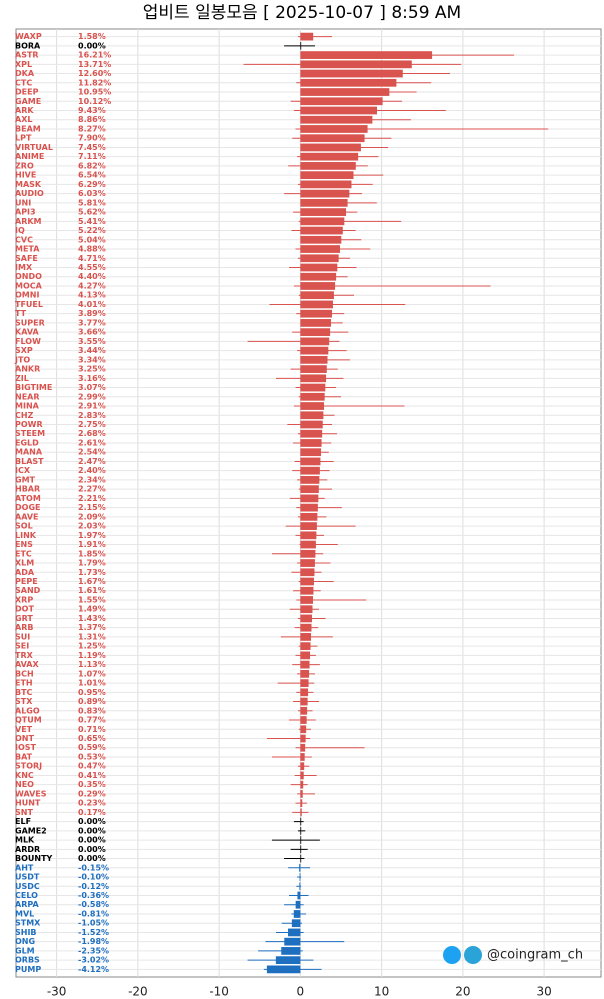  I want to click on coin-name: IOST, so click(26, 747).